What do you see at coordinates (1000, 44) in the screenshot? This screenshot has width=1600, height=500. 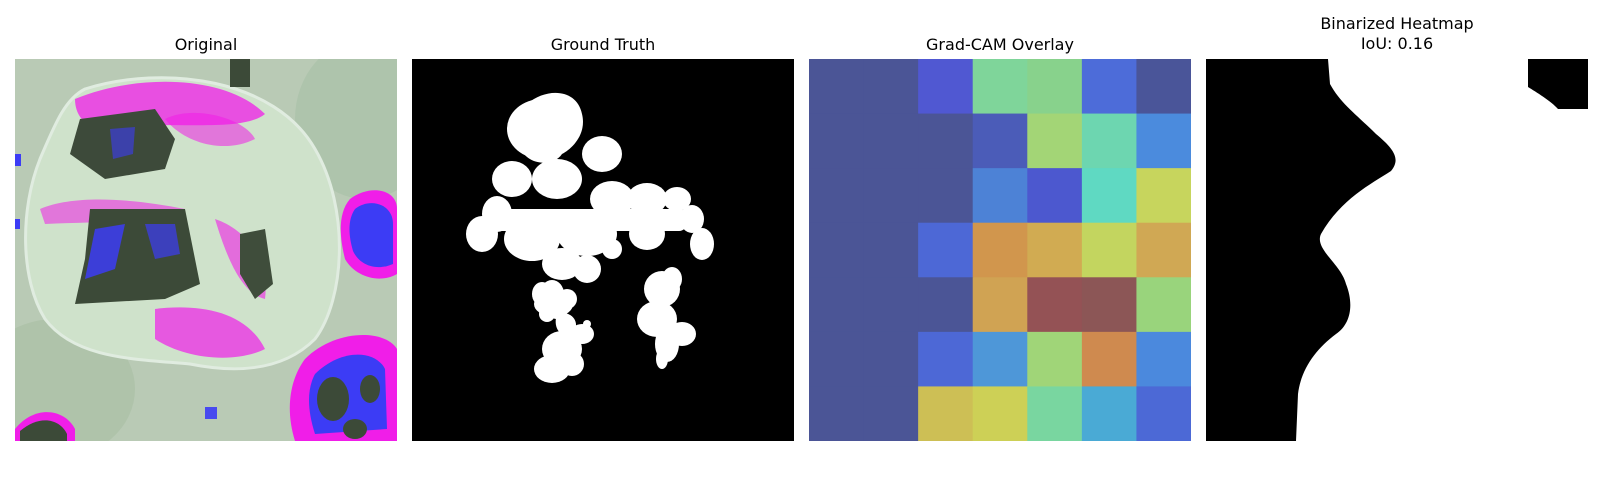 I see `panel-title-gradcam-overlay: Grad-CAM Overlay` at bounding box center [1000, 44].